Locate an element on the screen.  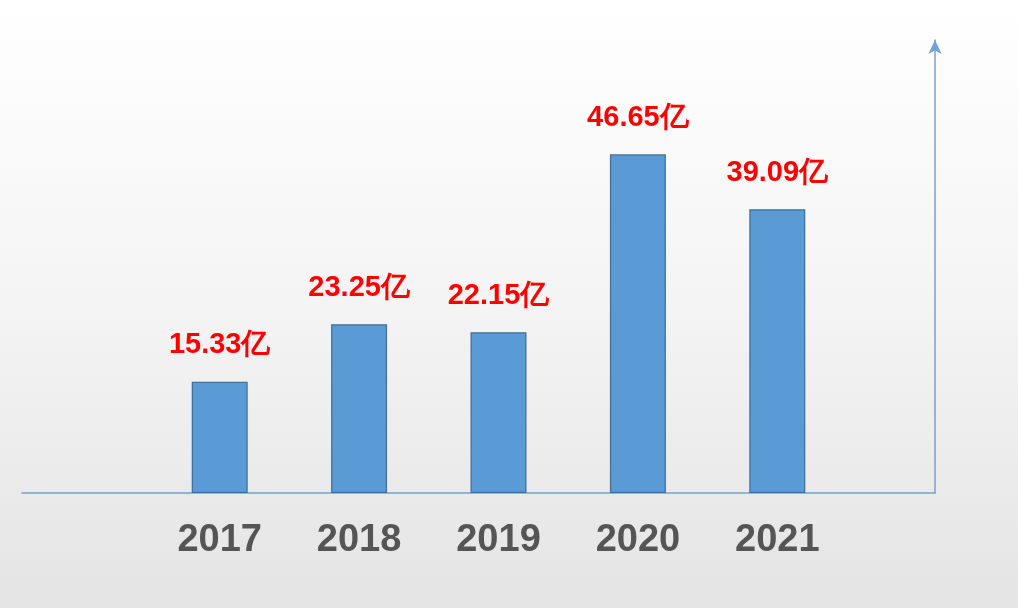
data-label: 23.25亿 is located at coordinates (359, 285).